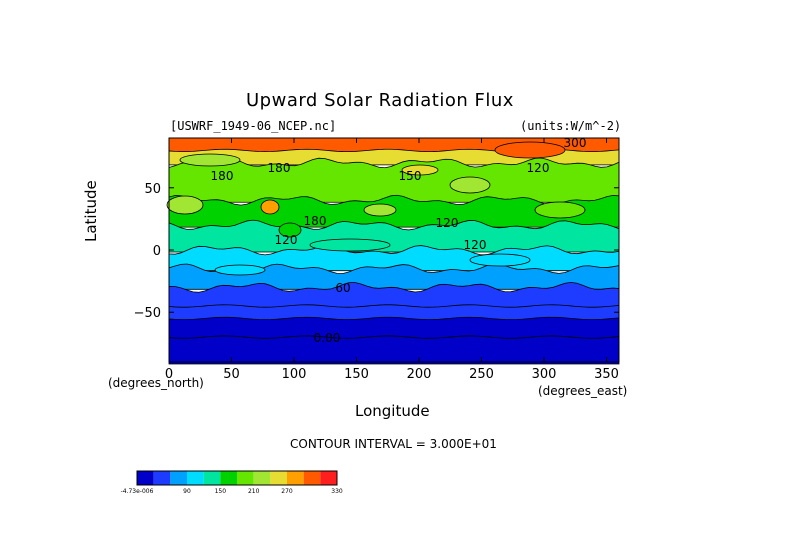 Image resolution: width=789 pixels, height=558 pixels. Describe the element at coordinates (575, 143) in the screenshot. I see `contour-label: 300` at that location.